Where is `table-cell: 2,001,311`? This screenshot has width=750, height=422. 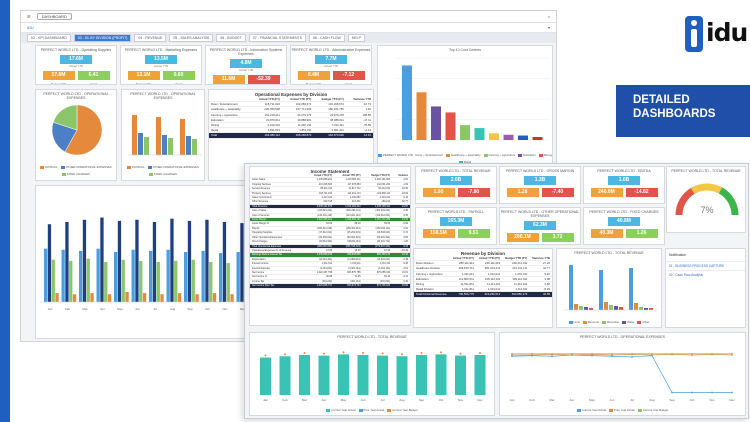 table-cell: 2,001,311 is located at coordinates (329, 130).